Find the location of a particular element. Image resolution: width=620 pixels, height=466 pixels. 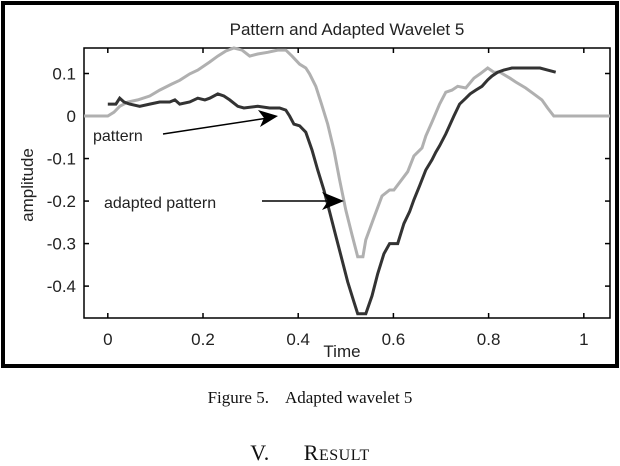

figure-caption: Figure 5. Adapted wavelet 5 is located at coordinates (310, 398).